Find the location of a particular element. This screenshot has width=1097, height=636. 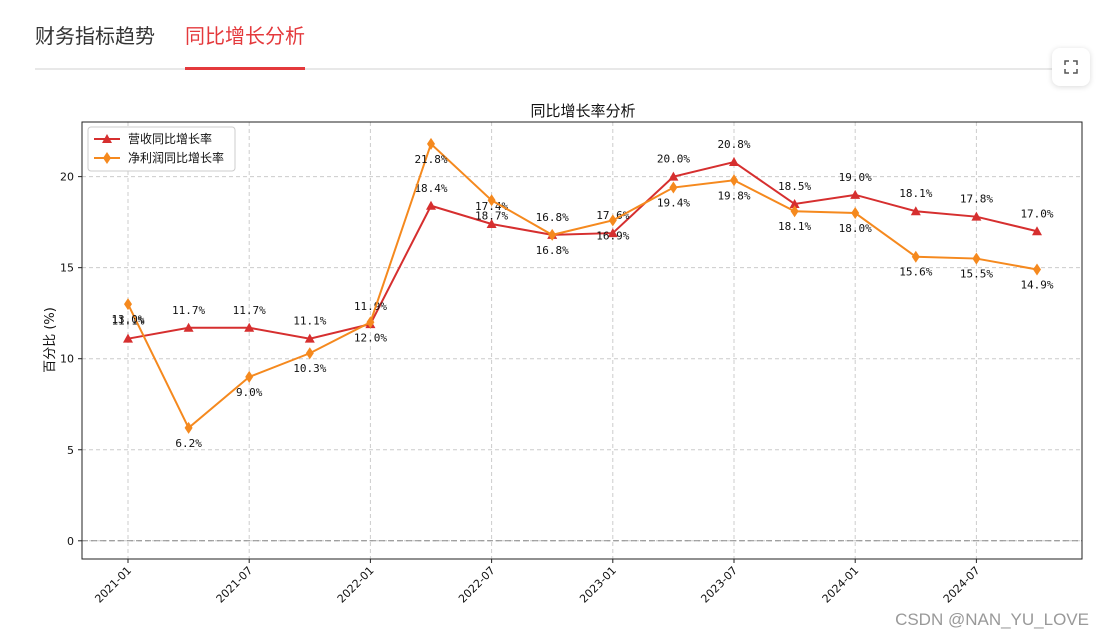

data-label: 20.0% is located at coordinates (673, 159).